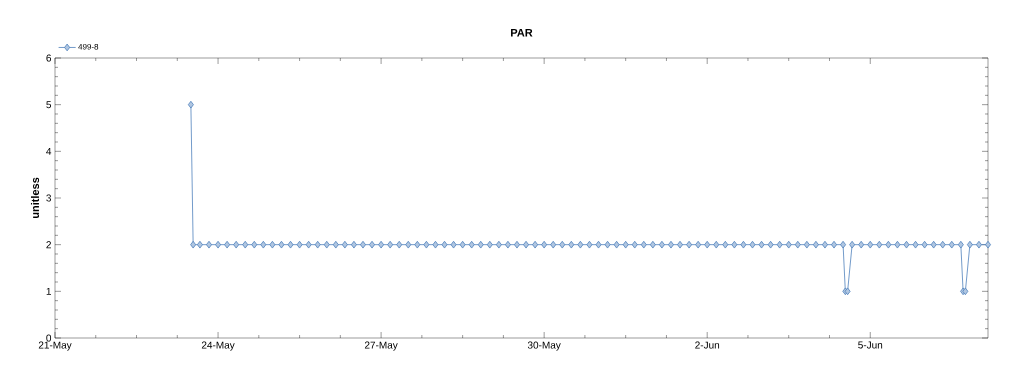 This screenshot has width=1024, height=375. What do you see at coordinates (48, 245) in the screenshot?
I see `y-tick-label: 2` at bounding box center [48, 245].